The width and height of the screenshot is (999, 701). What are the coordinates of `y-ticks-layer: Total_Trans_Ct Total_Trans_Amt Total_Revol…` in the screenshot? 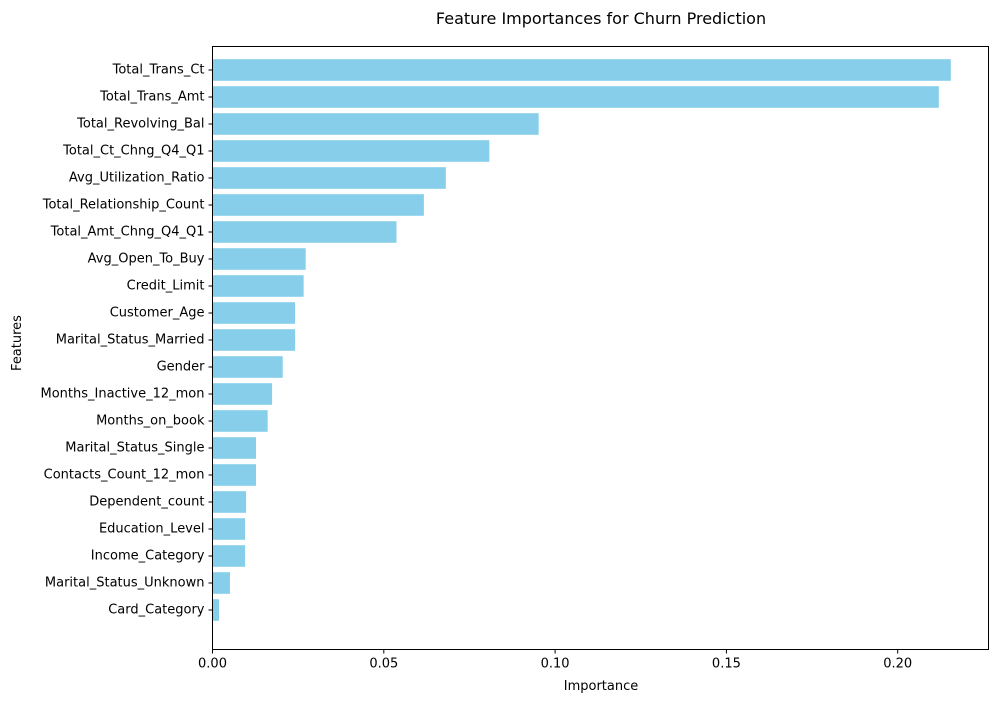 It's located at (126, 340).